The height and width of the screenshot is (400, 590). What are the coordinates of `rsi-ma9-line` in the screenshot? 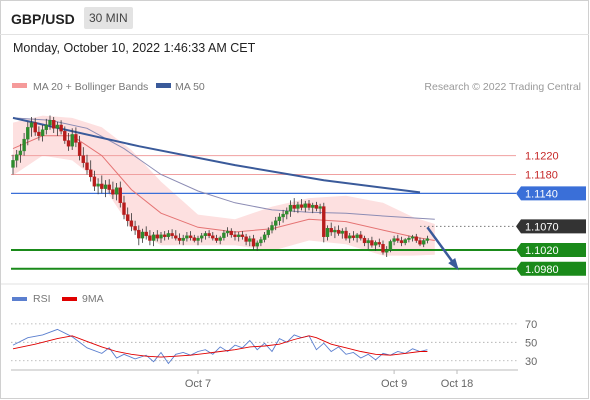 It's located at (220, 346).